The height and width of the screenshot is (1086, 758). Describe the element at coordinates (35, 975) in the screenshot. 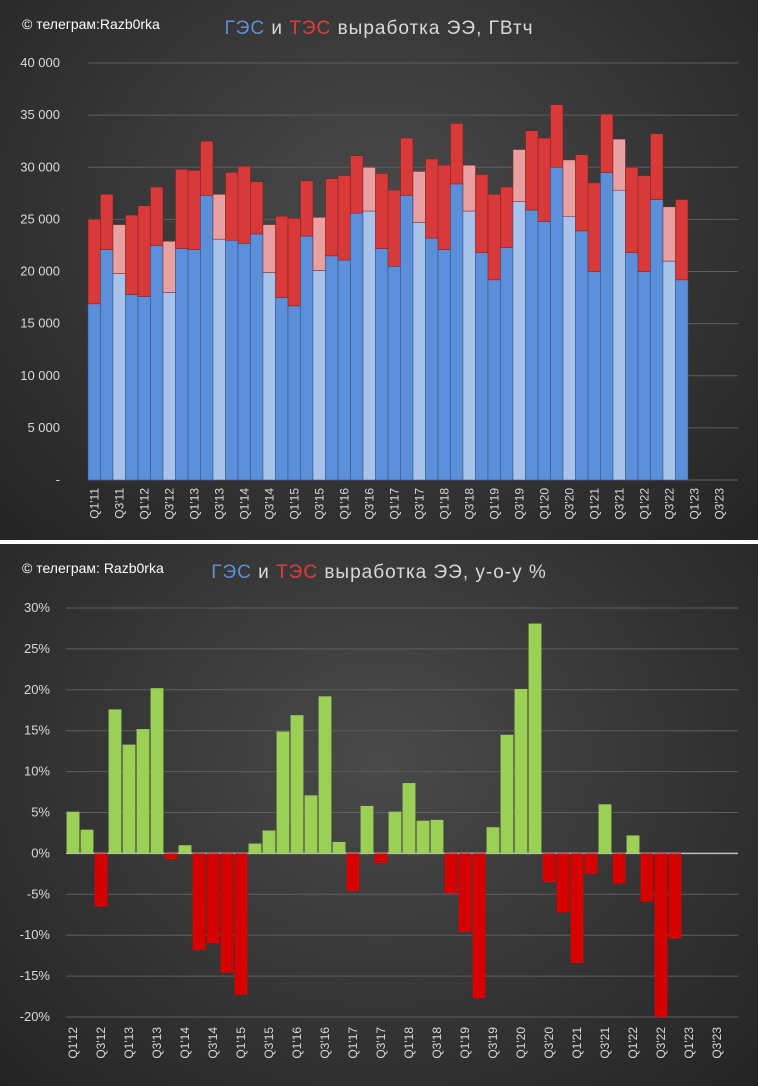

I see `y-tick-label: -15%` at that location.